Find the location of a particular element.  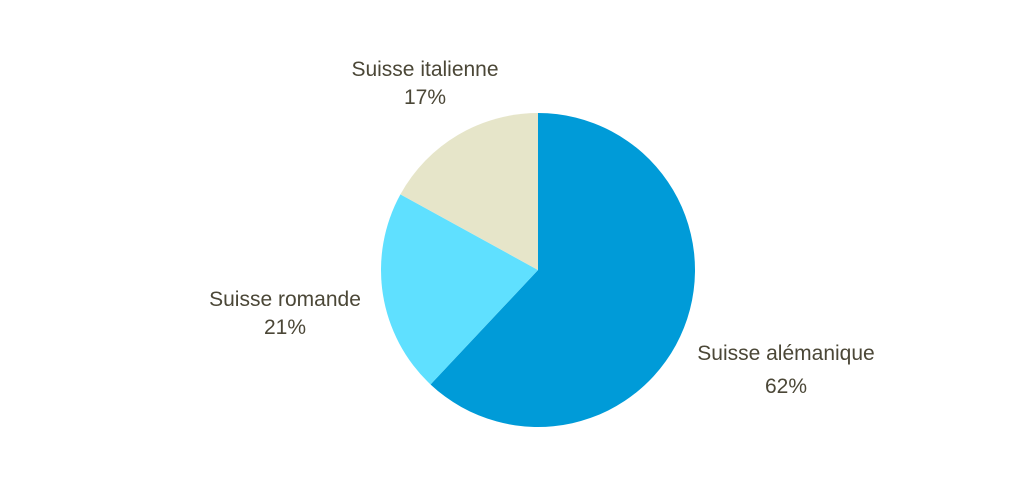

slice-label-suisse-italienne: Suisse italienne is located at coordinates (424, 69).